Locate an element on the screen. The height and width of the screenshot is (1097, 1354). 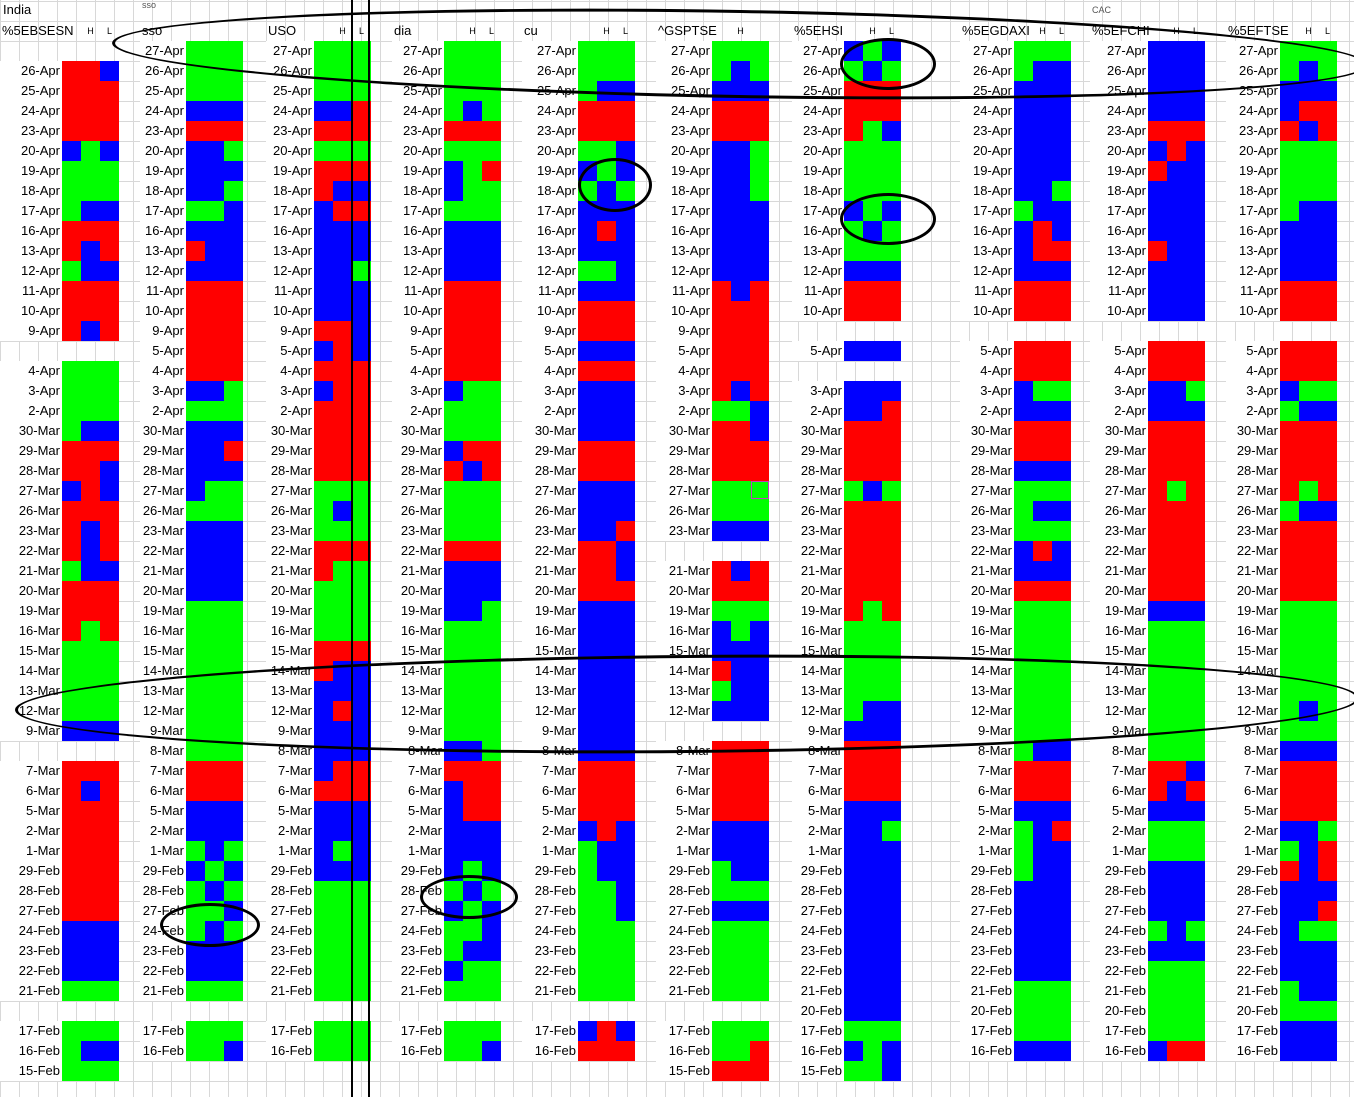
date-cell: 27-Feb is located at coordinates (987, 911).